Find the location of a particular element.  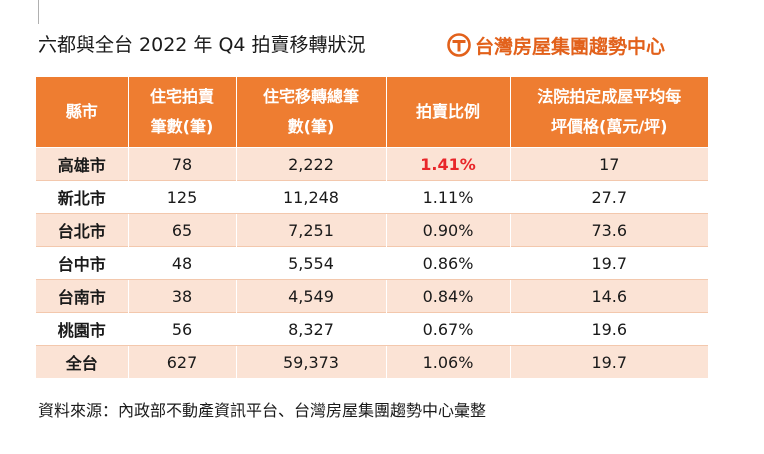

brand-name: 台灣房屋集團趨勢中心 is located at coordinates (570, 46).